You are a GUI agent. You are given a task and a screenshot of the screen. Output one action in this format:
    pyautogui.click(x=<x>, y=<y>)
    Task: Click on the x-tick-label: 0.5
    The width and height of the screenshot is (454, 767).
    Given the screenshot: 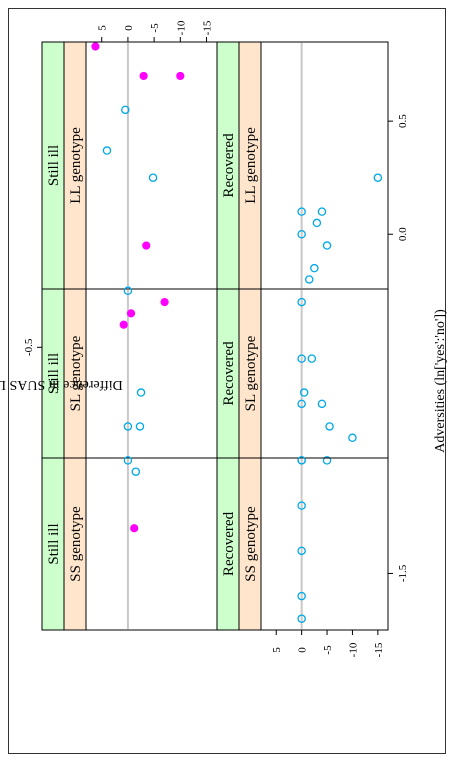 What is the action you would take?
    pyautogui.click(x=403, y=121)
    